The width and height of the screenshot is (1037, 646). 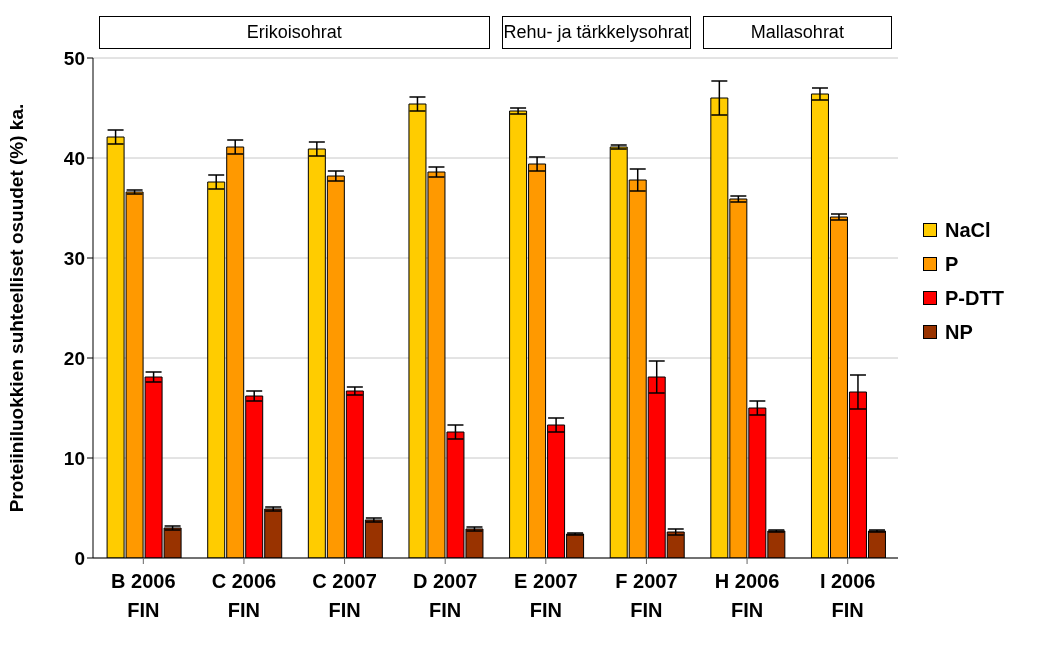 What do you see at coordinates (445, 595) in the screenshot?
I see `x-tick-label: D 2007 FIN` at bounding box center [445, 595].